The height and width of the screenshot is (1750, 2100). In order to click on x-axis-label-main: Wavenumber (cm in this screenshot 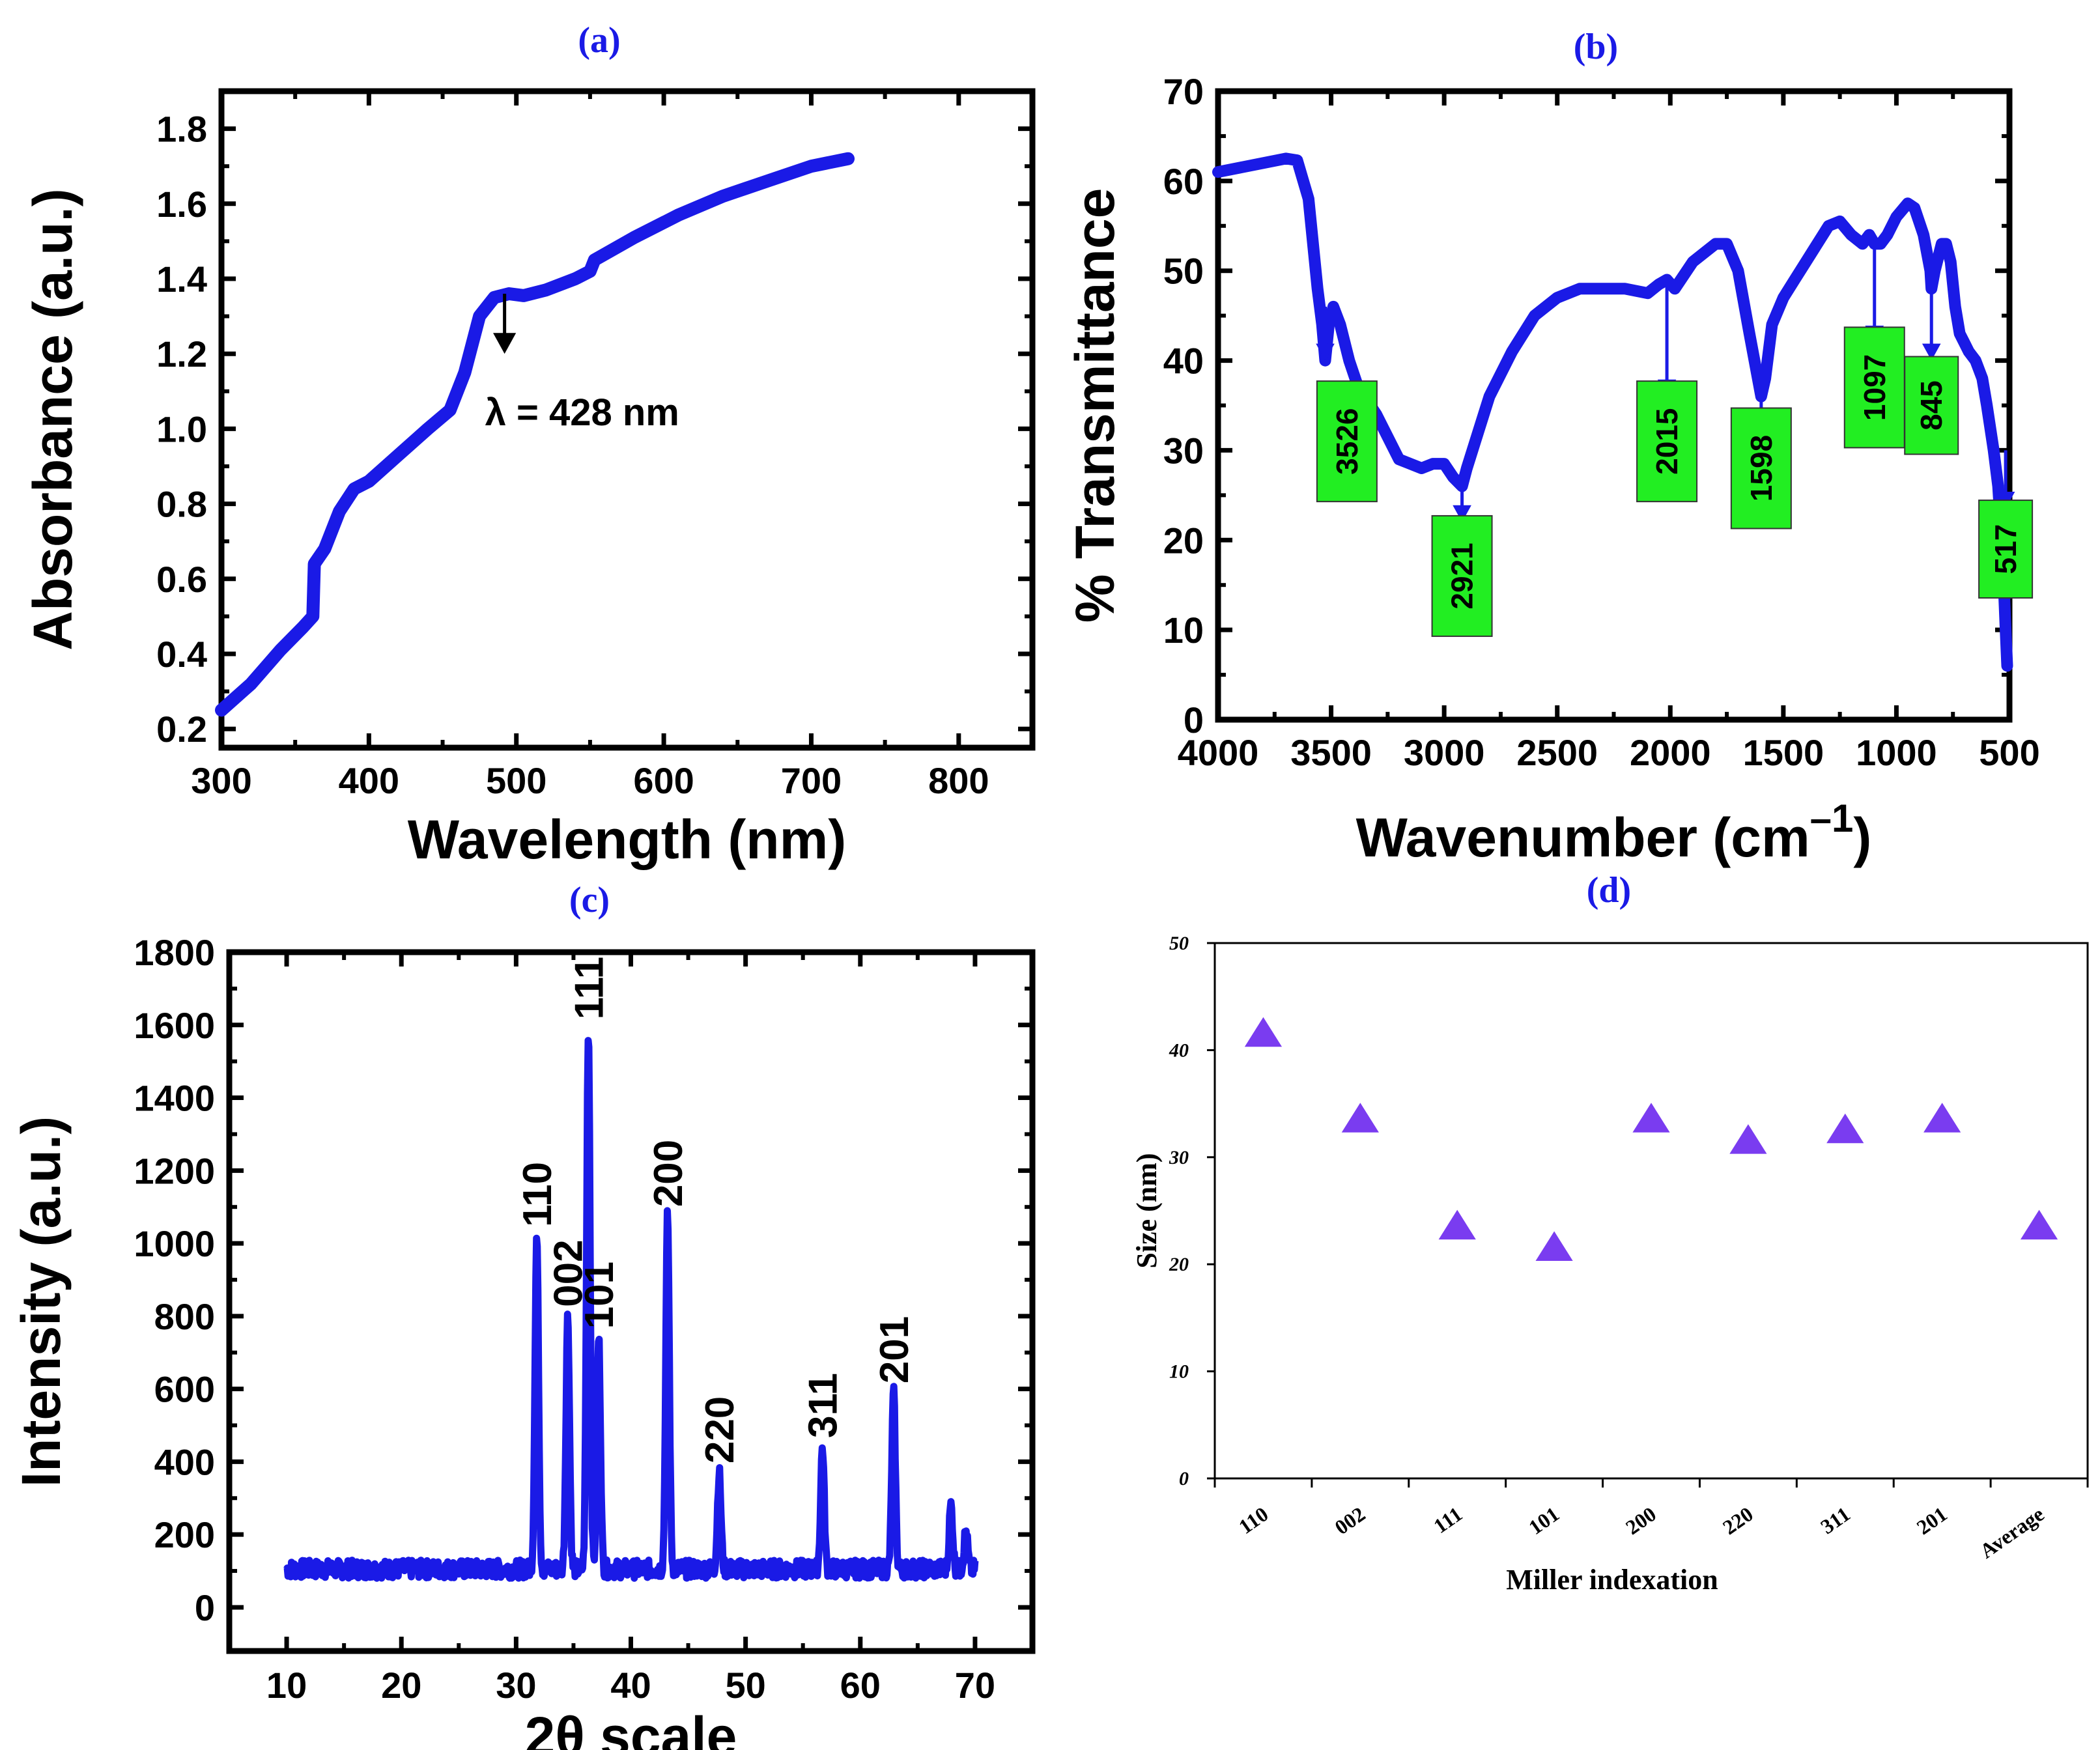, I will do `click(1583, 837)`.